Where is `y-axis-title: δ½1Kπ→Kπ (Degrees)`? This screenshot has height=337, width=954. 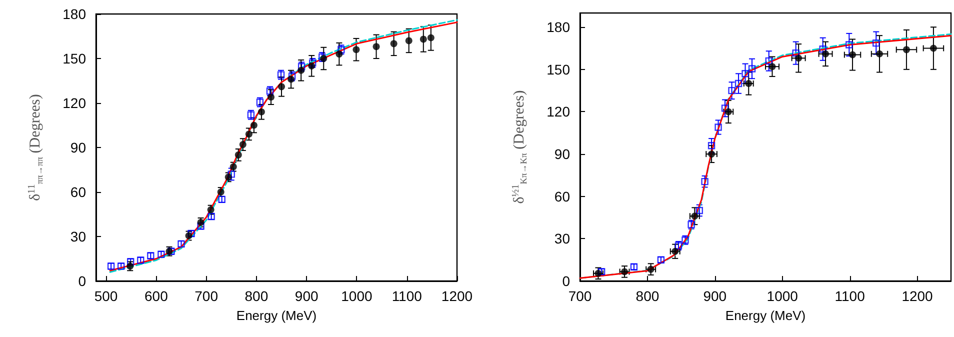 y-axis-title: δ½1Kπ→Kπ (Degrees) is located at coordinates (519, 147).